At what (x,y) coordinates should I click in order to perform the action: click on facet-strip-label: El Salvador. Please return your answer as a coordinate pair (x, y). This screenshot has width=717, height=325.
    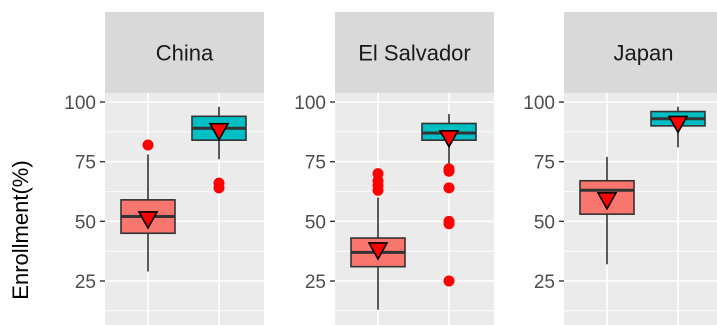
    Looking at the image, I should click on (414, 53).